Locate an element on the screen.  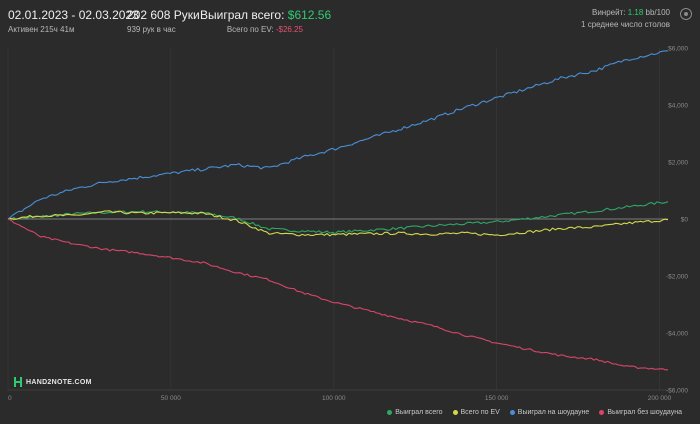
ev-value: -$26.25 is located at coordinates (289, 29).